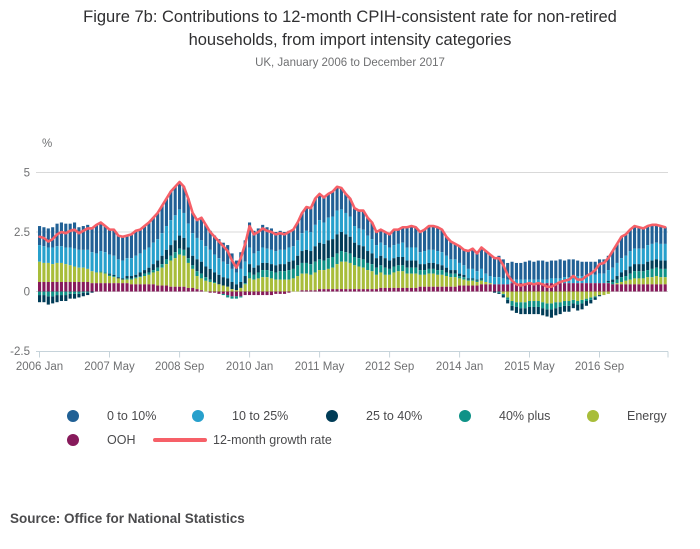  Describe the element at coordinates (39, 367) in the screenshot. I see `x-tick-label: 2006 Jan` at that location.